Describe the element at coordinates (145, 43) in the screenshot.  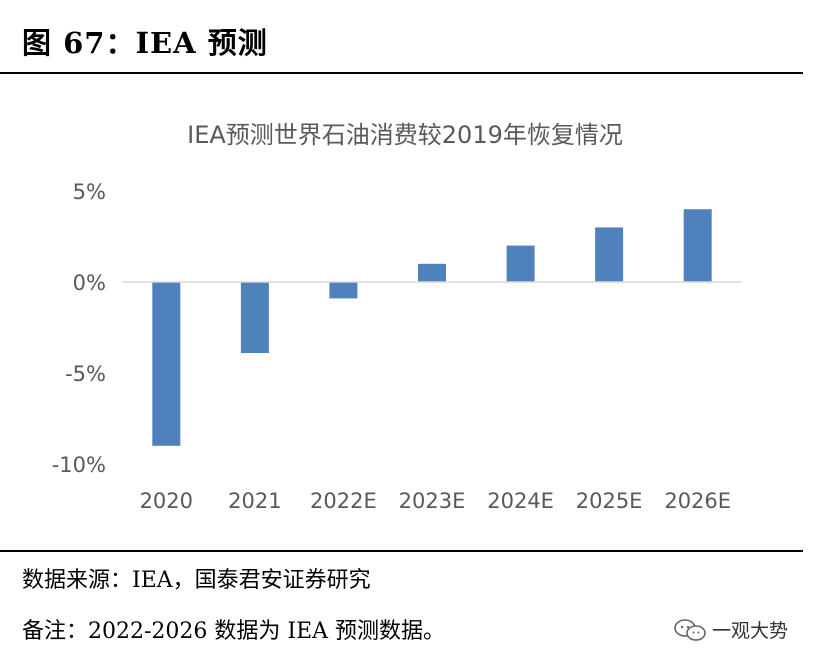
I see `figure-title: 图 67：IEA 预测` at that location.